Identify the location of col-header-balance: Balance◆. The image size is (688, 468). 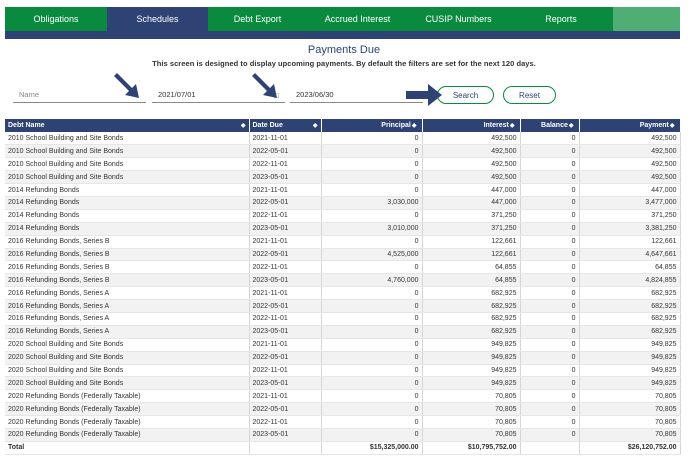
(550, 125).